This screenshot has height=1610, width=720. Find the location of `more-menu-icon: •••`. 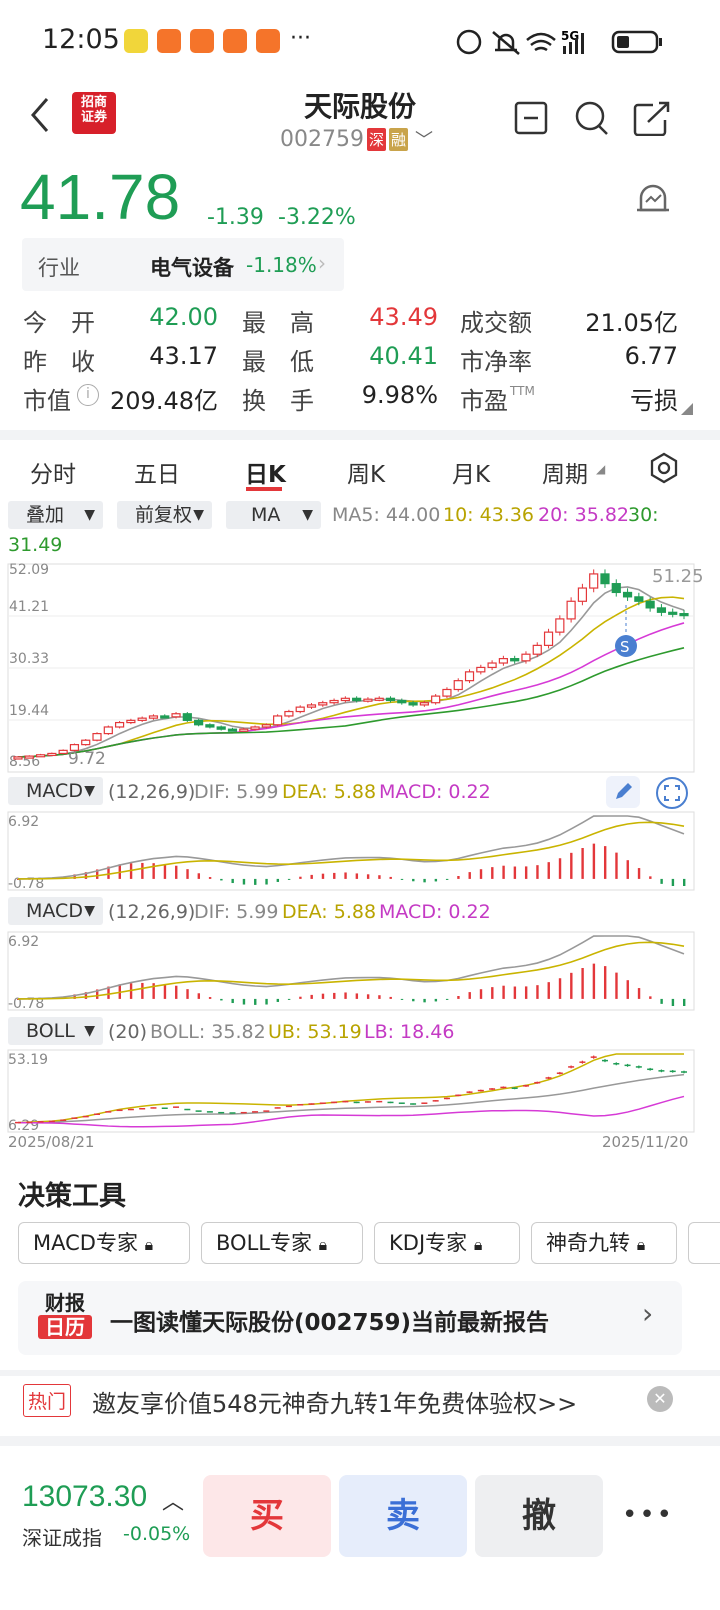

more-menu-icon: ••• is located at coordinates (648, 1515).